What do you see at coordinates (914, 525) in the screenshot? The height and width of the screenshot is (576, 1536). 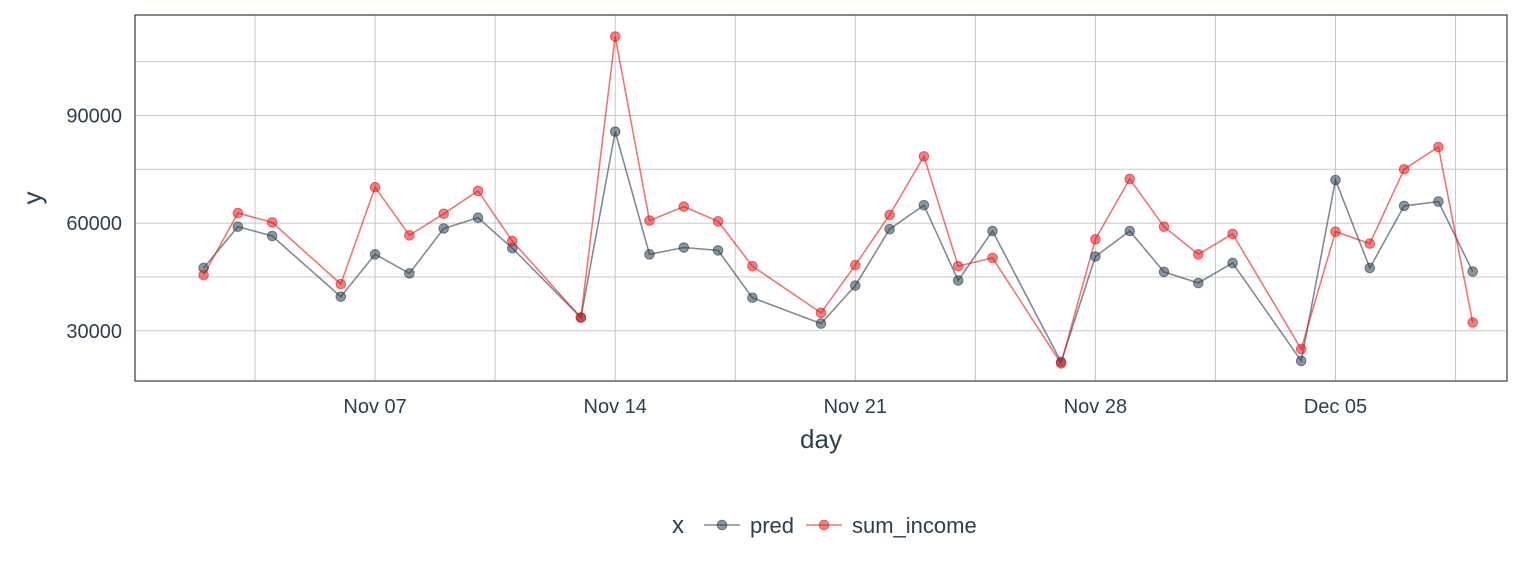 I see `legend-label-sum_income: sum_income` at bounding box center [914, 525].